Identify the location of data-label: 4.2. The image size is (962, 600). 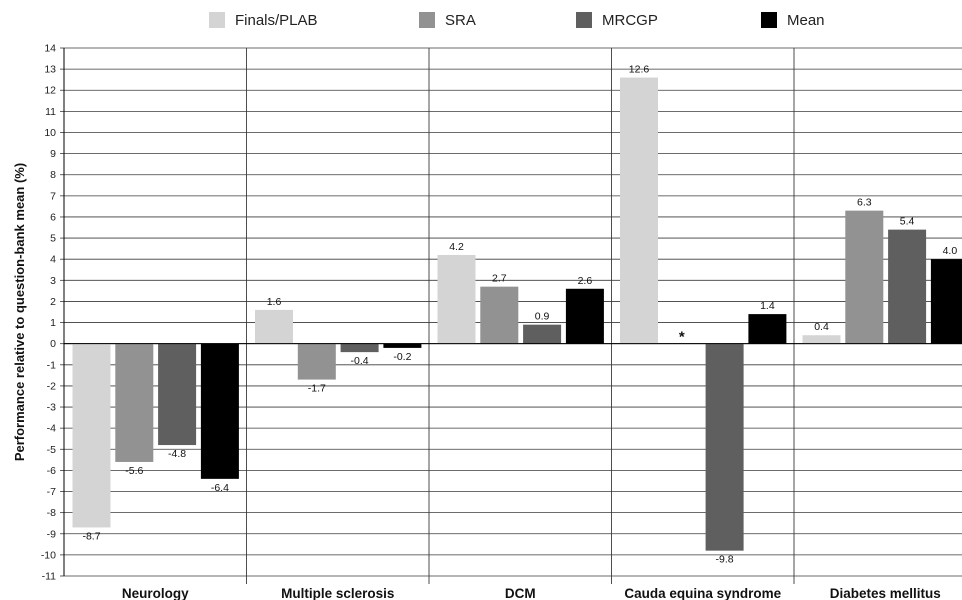
(456, 247).